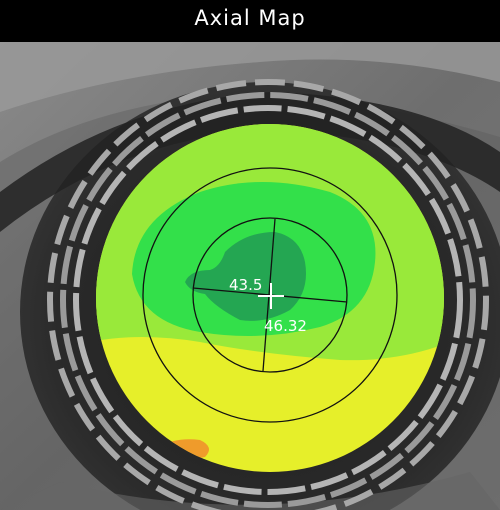  Describe the element at coordinates (271, 296) in the screenshot. I see `crosshair-icon` at that location.